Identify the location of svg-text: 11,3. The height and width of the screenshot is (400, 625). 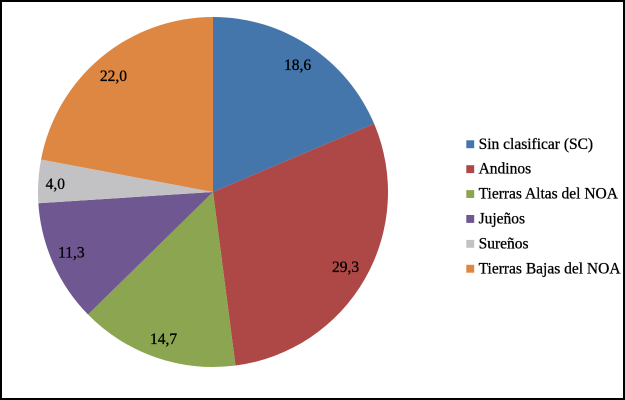
(71, 252).